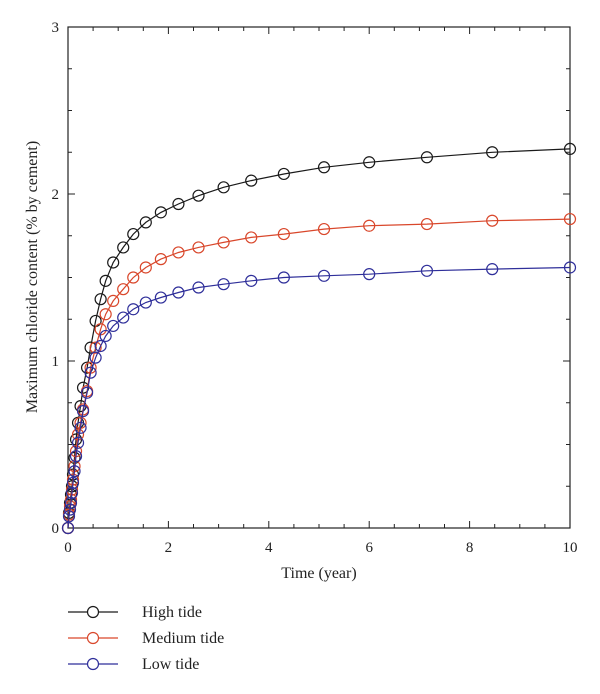 This screenshot has width=600, height=694. I want to click on x-tick-label: 2, so click(169, 548).